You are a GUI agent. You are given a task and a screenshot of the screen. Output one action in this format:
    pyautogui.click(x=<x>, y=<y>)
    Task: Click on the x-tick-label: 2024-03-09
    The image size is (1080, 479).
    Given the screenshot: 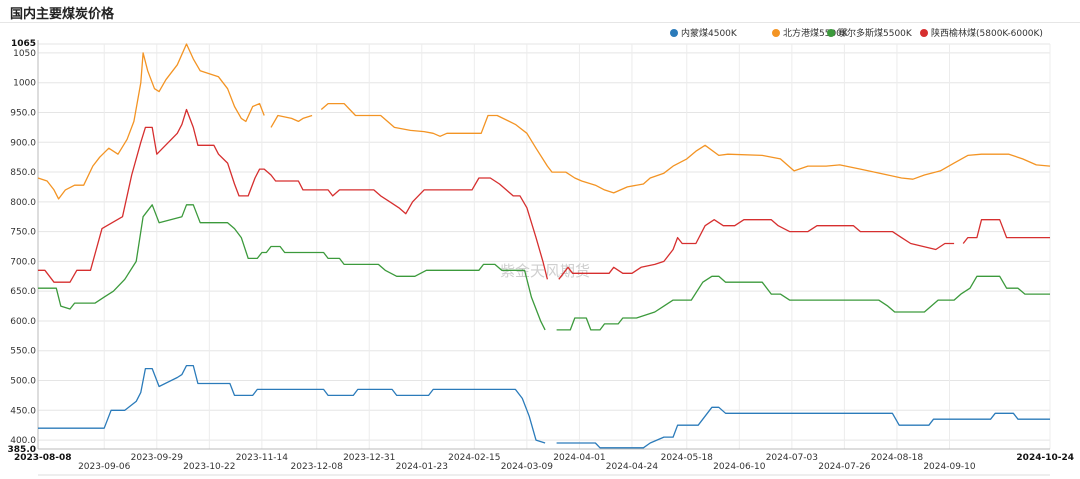 What is the action you would take?
    pyautogui.click(x=527, y=467)
    